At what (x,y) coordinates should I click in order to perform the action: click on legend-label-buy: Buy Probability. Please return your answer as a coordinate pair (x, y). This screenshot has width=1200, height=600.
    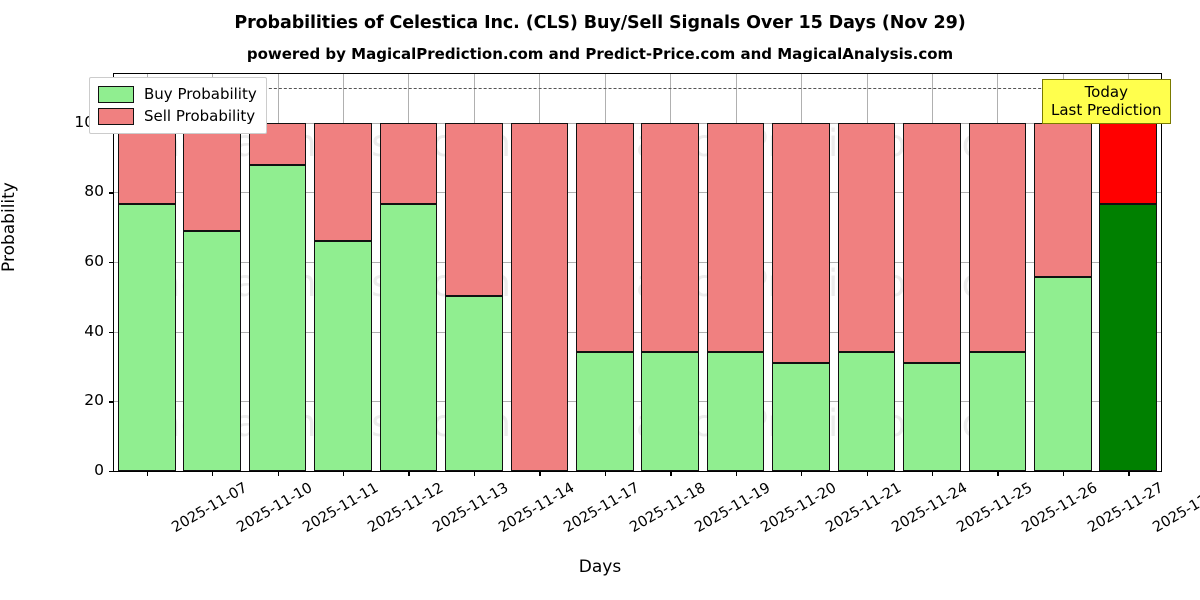
    Looking at the image, I should click on (200, 94).